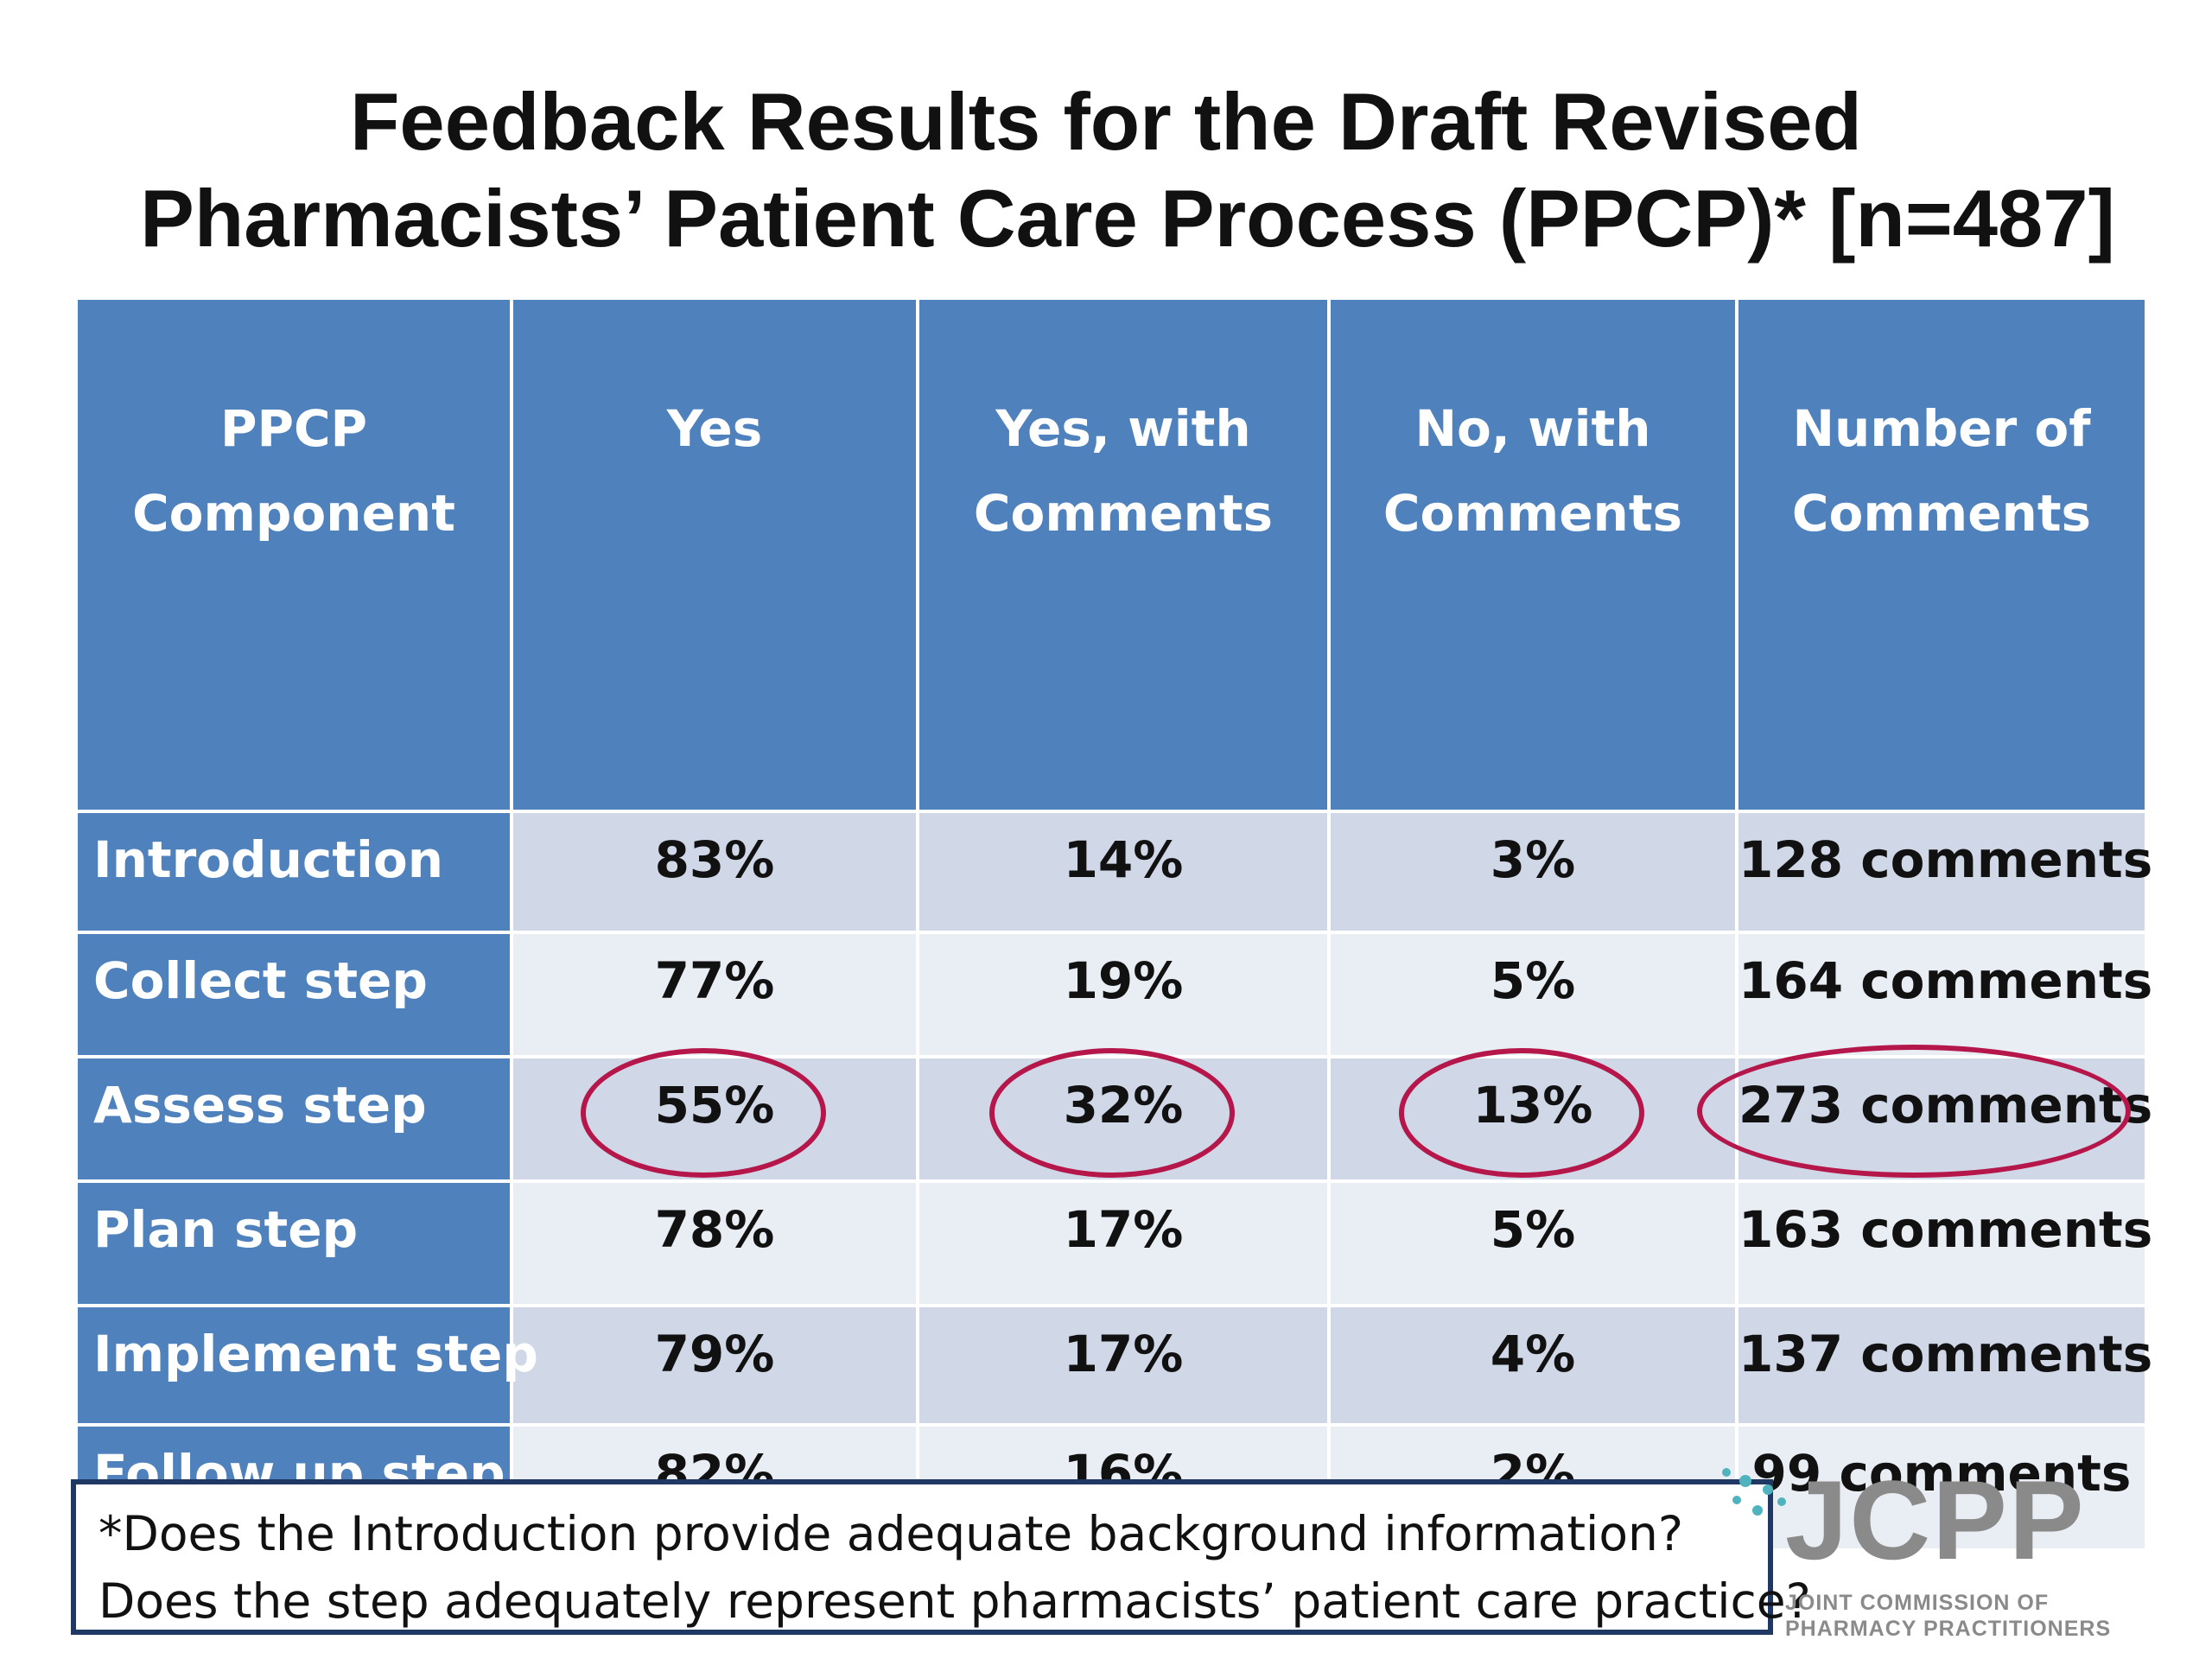 Image resolution: width=2212 pixels, height=1659 pixels. I want to click on table-row-highlighted: Assess step 55% 32% 13%, so click(1113, 1114).